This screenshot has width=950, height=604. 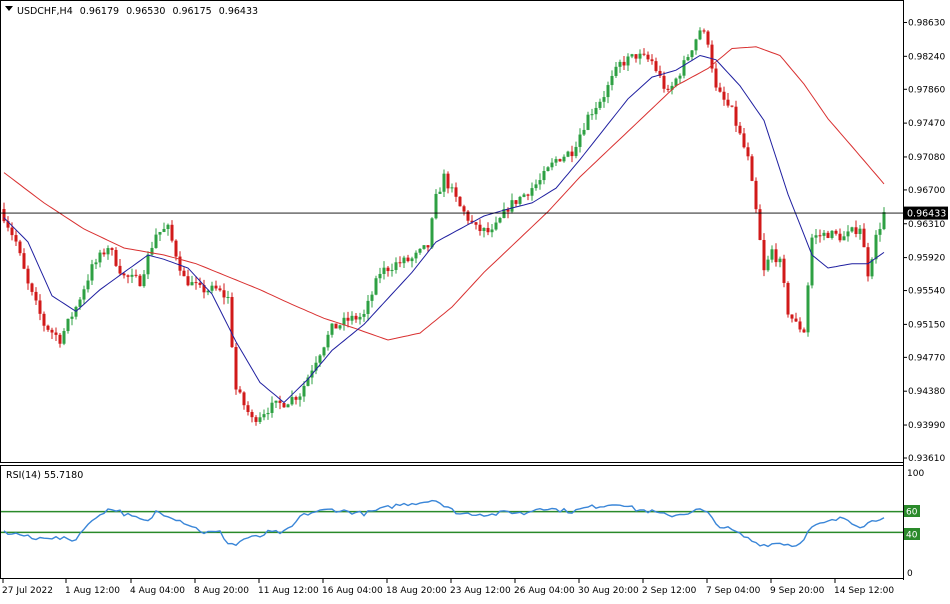 What do you see at coordinates (191, 11) in the screenshot?
I see `ohlc-low: 0.96175` at bounding box center [191, 11].